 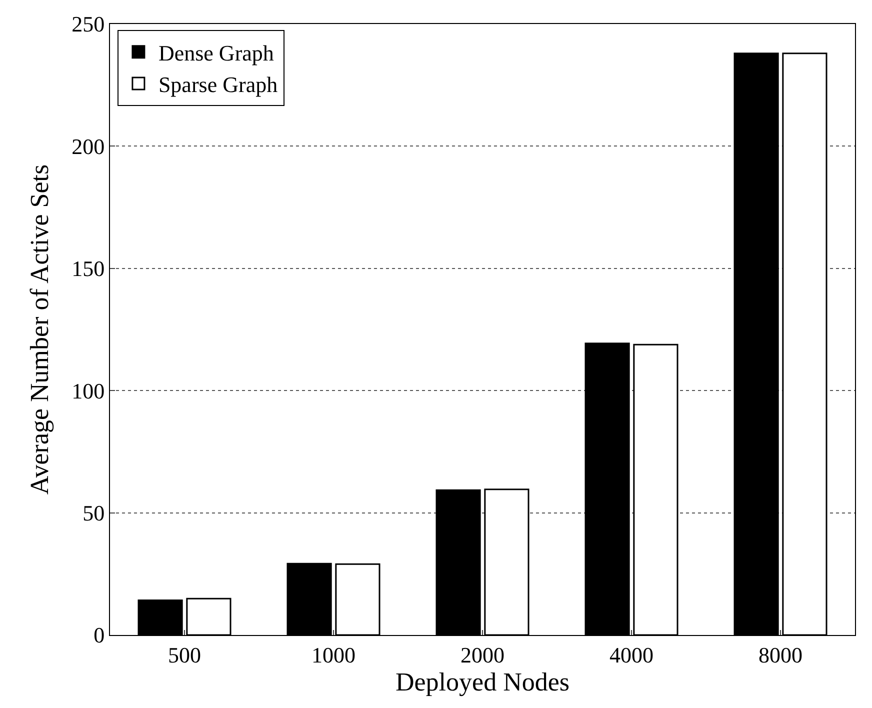 I want to click on y-tick-label: 0, so click(x=99, y=635).